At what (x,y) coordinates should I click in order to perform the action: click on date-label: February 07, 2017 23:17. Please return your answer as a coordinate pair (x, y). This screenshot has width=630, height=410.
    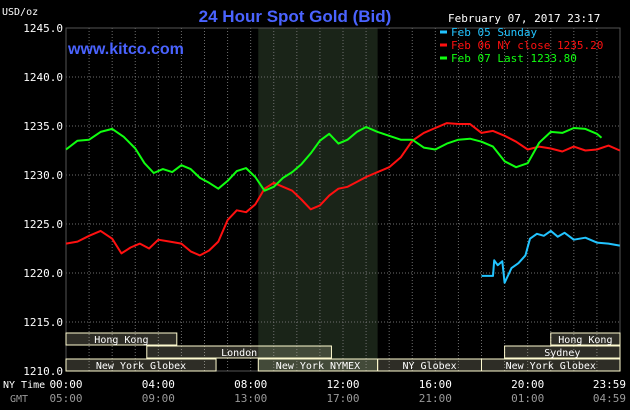
    Looking at the image, I should click on (524, 18).